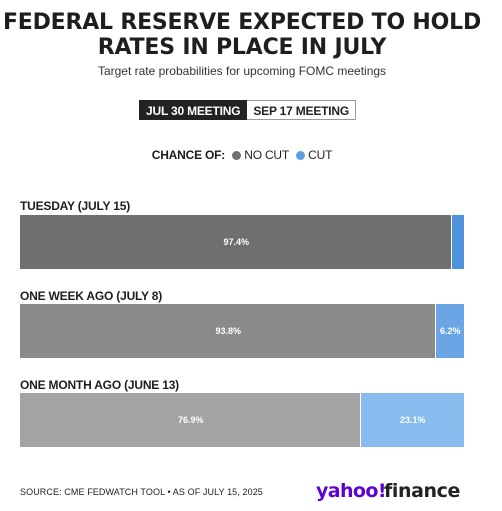  Describe the element at coordinates (237, 155) in the screenshot. I see `legend-no-cut-swatch` at that location.